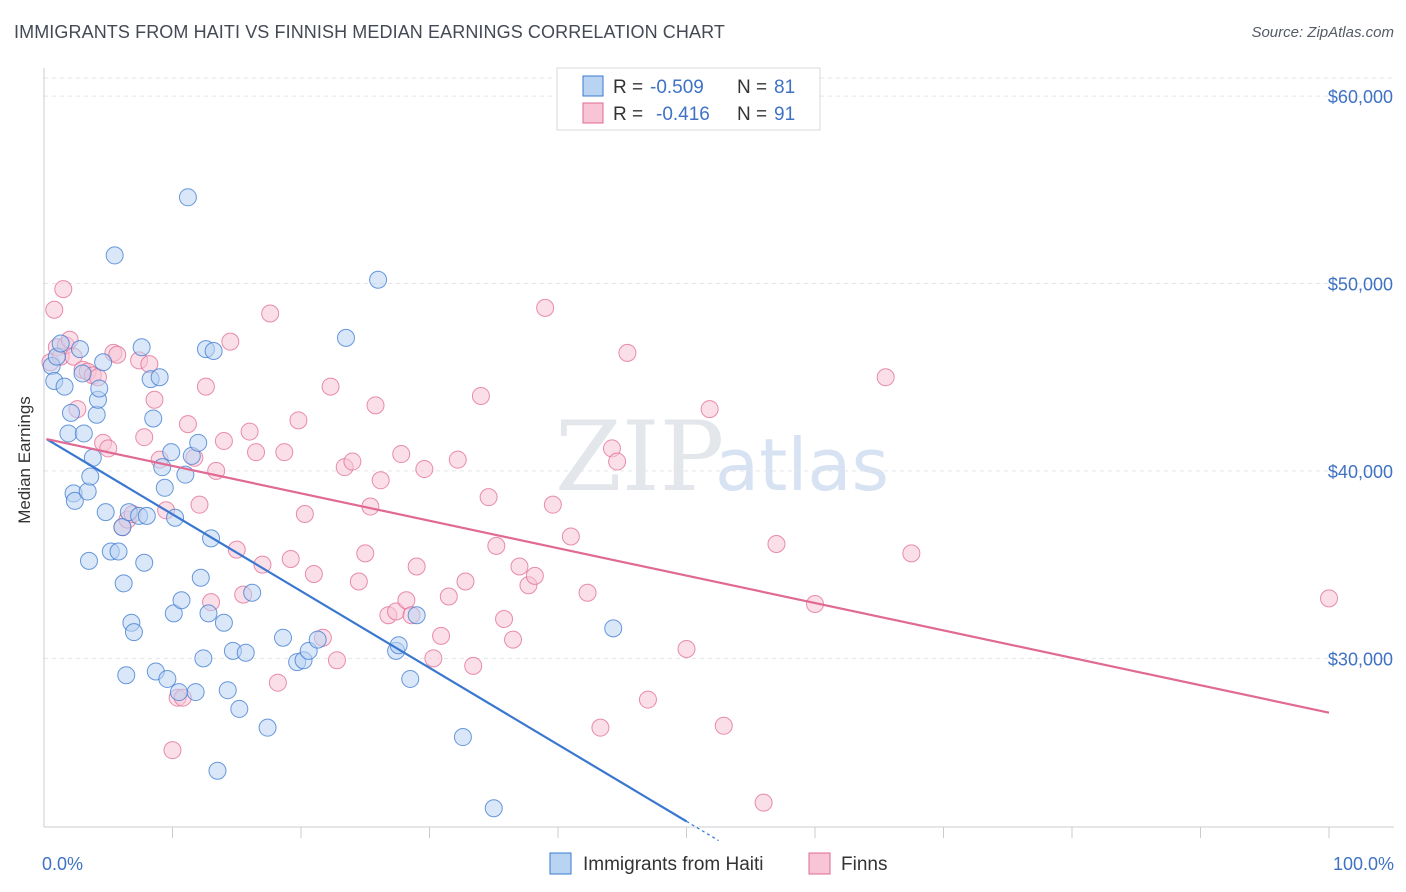 The image size is (1406, 892). Describe the element at coordinates (628, 87) in the screenshot. I see `legend-r-label-1: R =` at that location.